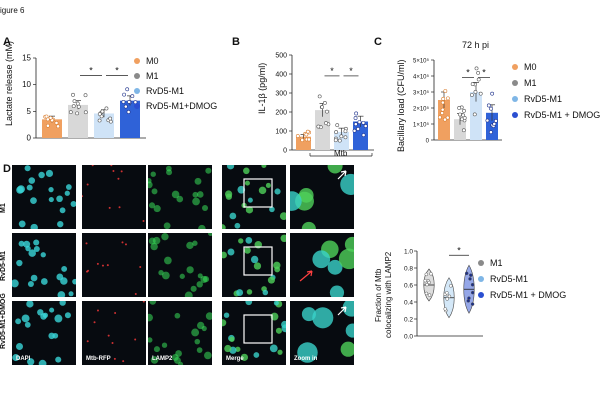 This screenshot has width=600, height=400. I want to click on y-tick-label: 15, so click(26, 58).